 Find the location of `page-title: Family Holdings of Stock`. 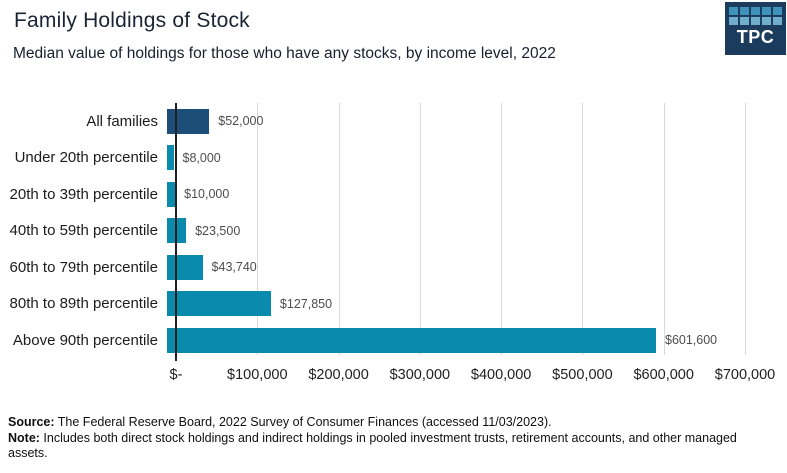

page-title: Family Holdings of Stock is located at coordinates (132, 20).